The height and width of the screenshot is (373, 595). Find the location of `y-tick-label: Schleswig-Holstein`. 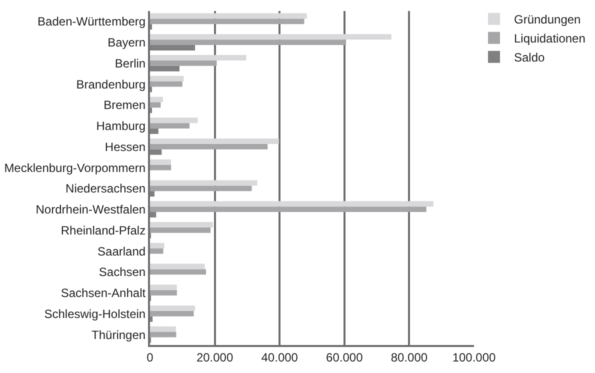

y-tick-label: Schleswig-Holstein is located at coordinates (95, 313).